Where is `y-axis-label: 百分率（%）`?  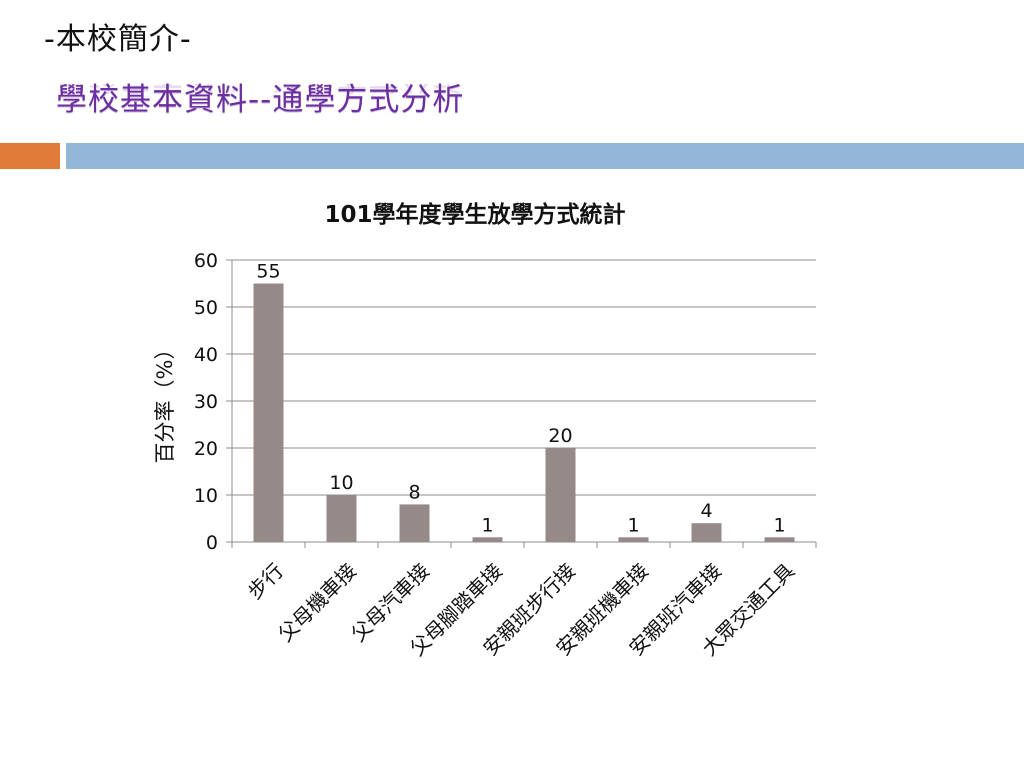 y-axis-label: 百分率（%） is located at coordinates (165, 401).